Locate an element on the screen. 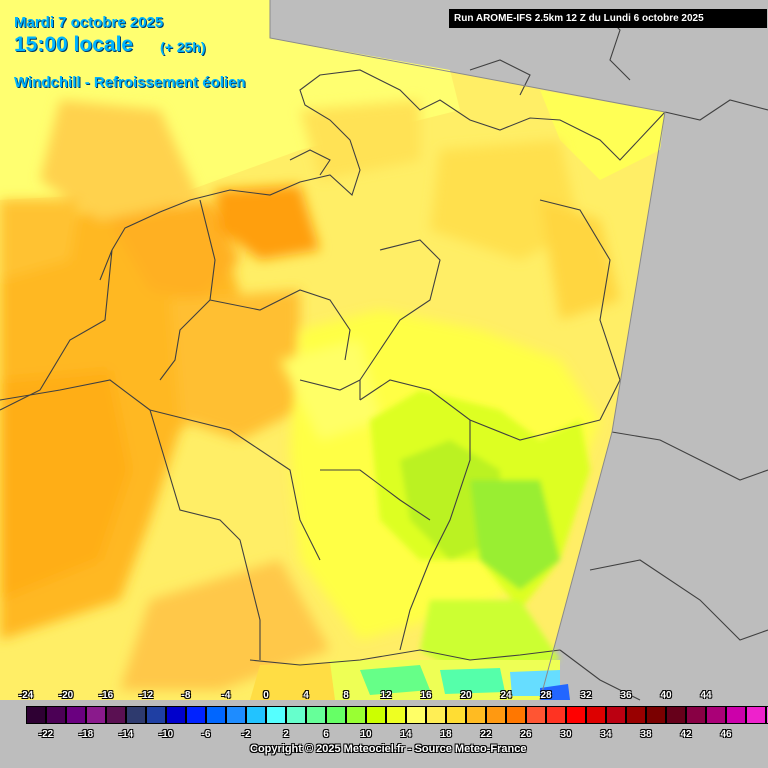  legend-tick-bottom: 34 is located at coordinates (606, 734).